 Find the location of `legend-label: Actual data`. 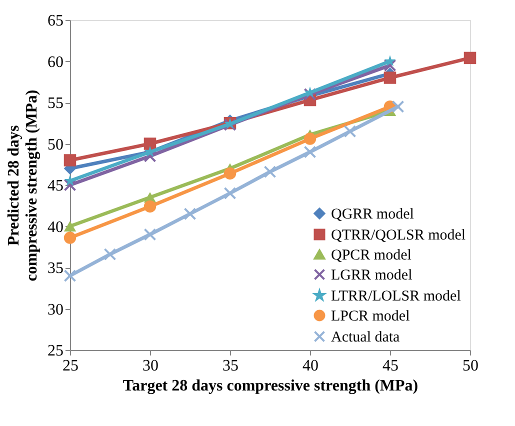

legend-label: Actual data is located at coordinates (365, 338).